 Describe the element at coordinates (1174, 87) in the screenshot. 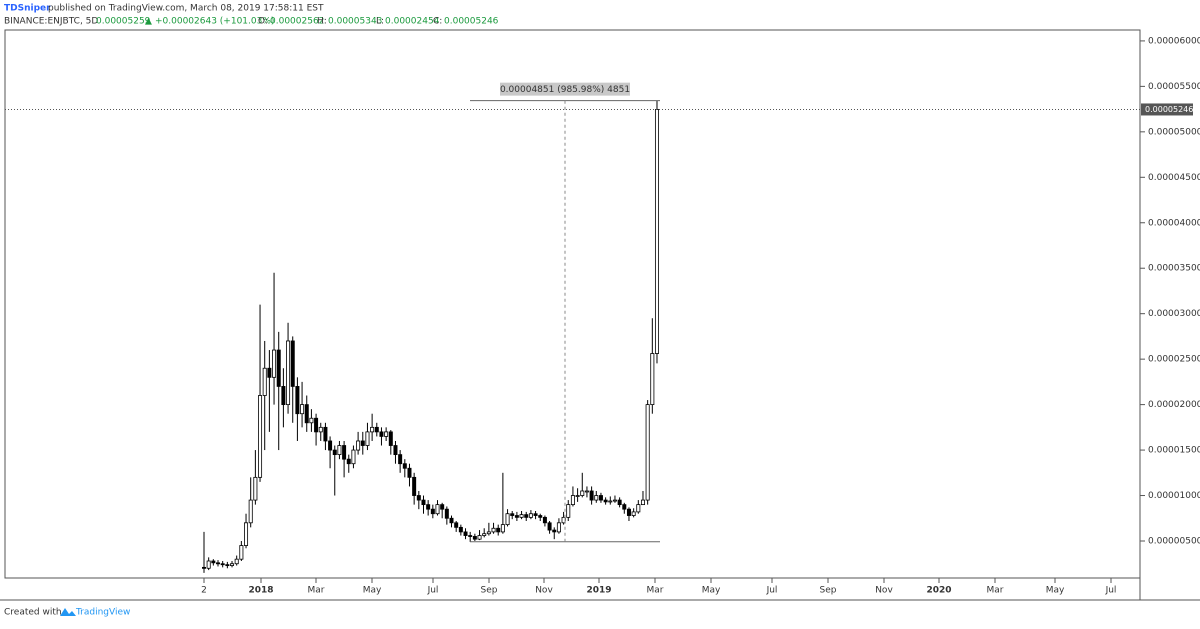

I see `y-tick-label: 0.00005500` at that location.